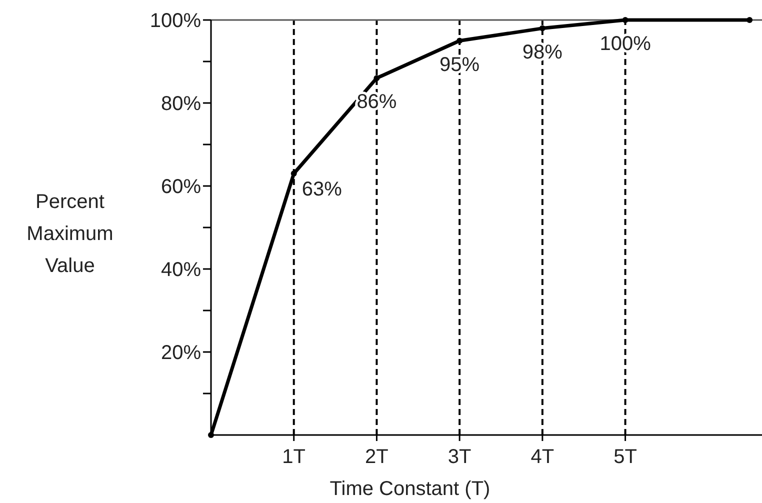  I want to click on x-tick-label: 4T, so click(542, 457).